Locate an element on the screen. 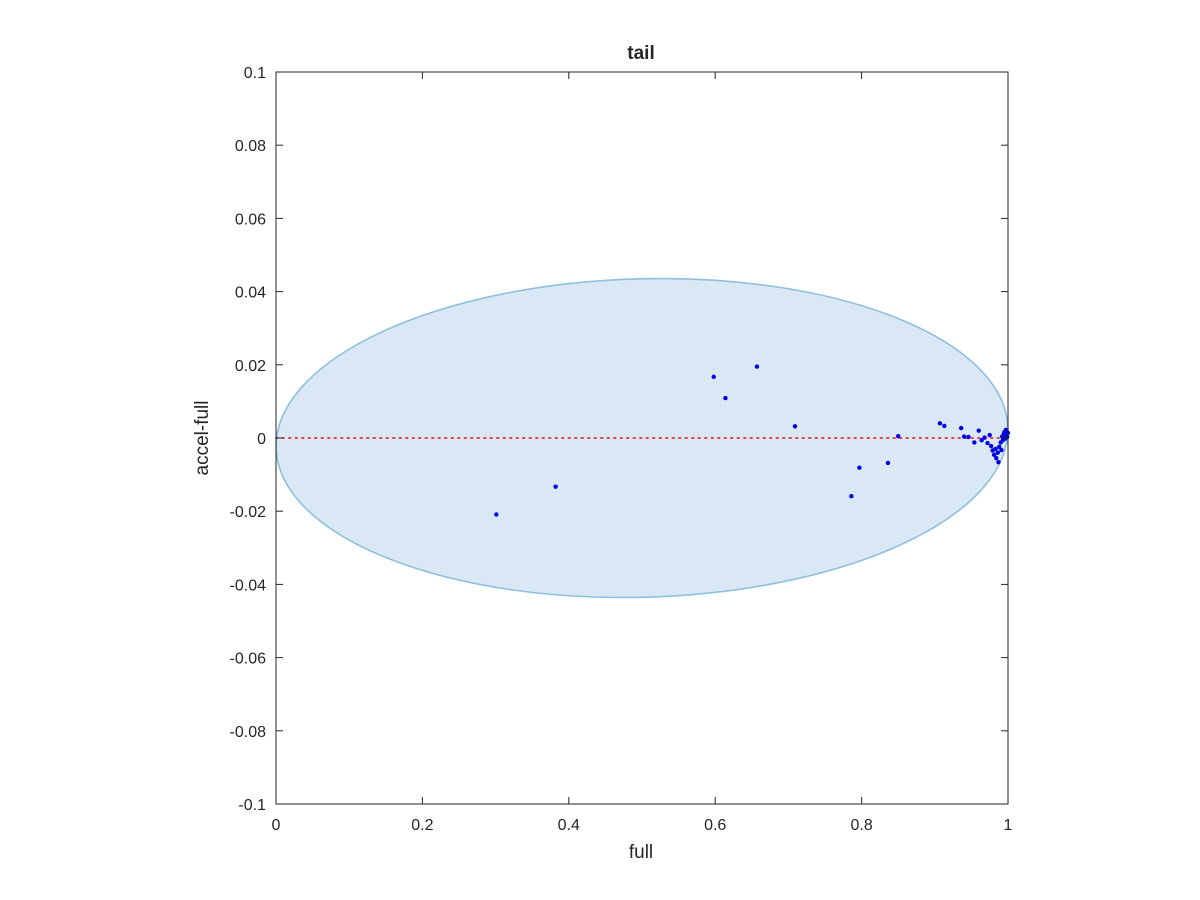  x-tick-label: 0.2 is located at coordinates (422, 825).